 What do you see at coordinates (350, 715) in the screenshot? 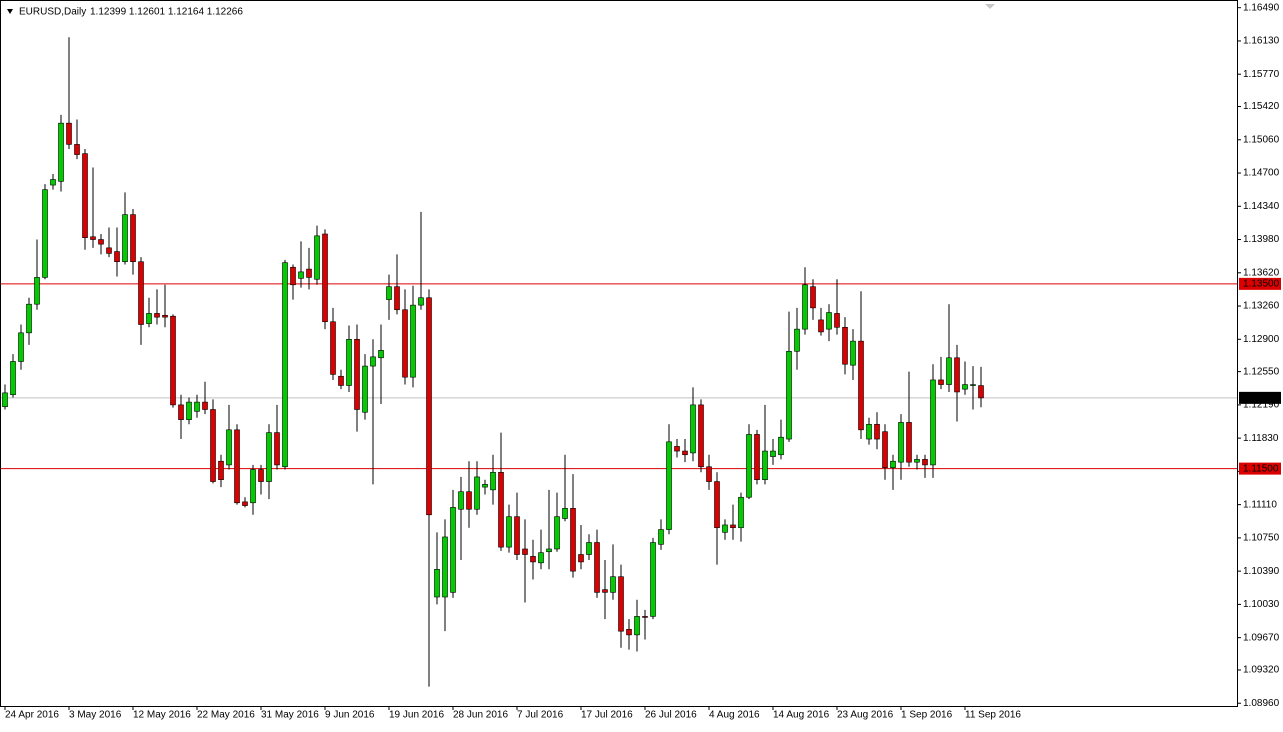
I see `x-tick-label: 9 Jun 2016` at bounding box center [350, 715].